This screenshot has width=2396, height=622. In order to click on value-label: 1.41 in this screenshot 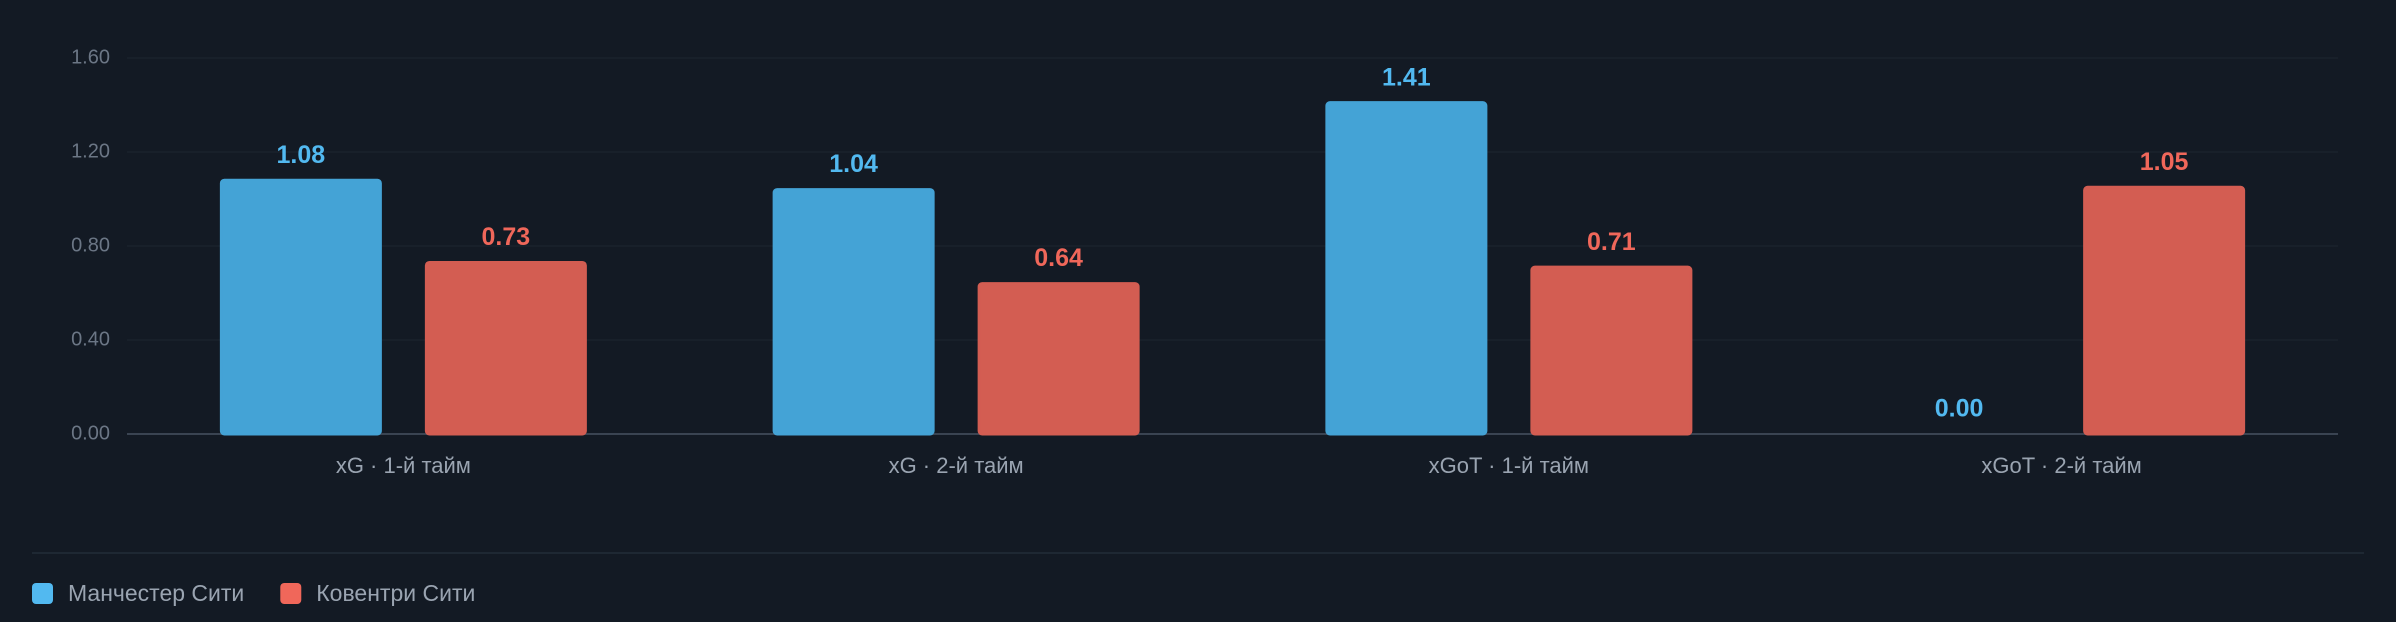, I will do `click(1406, 77)`.